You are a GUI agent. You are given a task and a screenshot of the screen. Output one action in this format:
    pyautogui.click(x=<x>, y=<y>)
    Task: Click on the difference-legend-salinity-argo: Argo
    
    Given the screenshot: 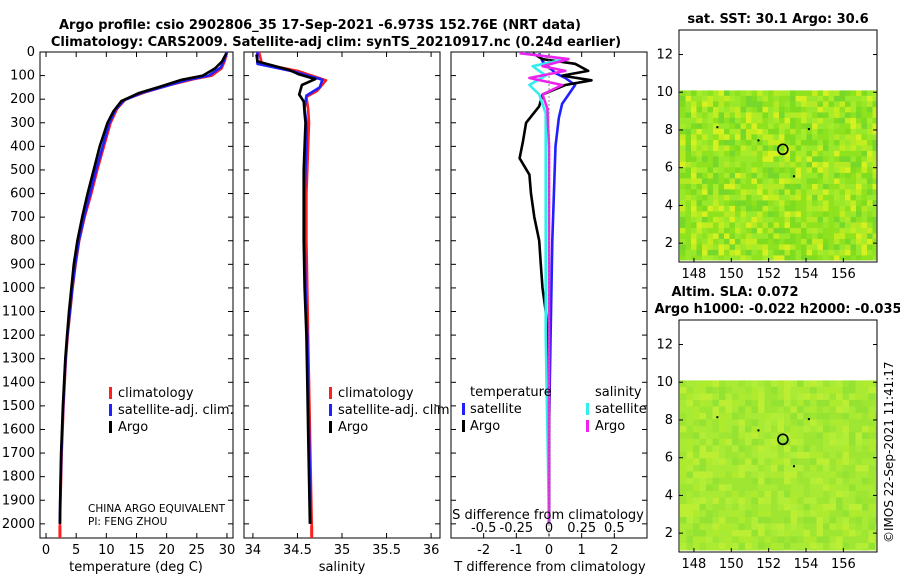 What is the action you would take?
    pyautogui.click(x=610, y=426)
    